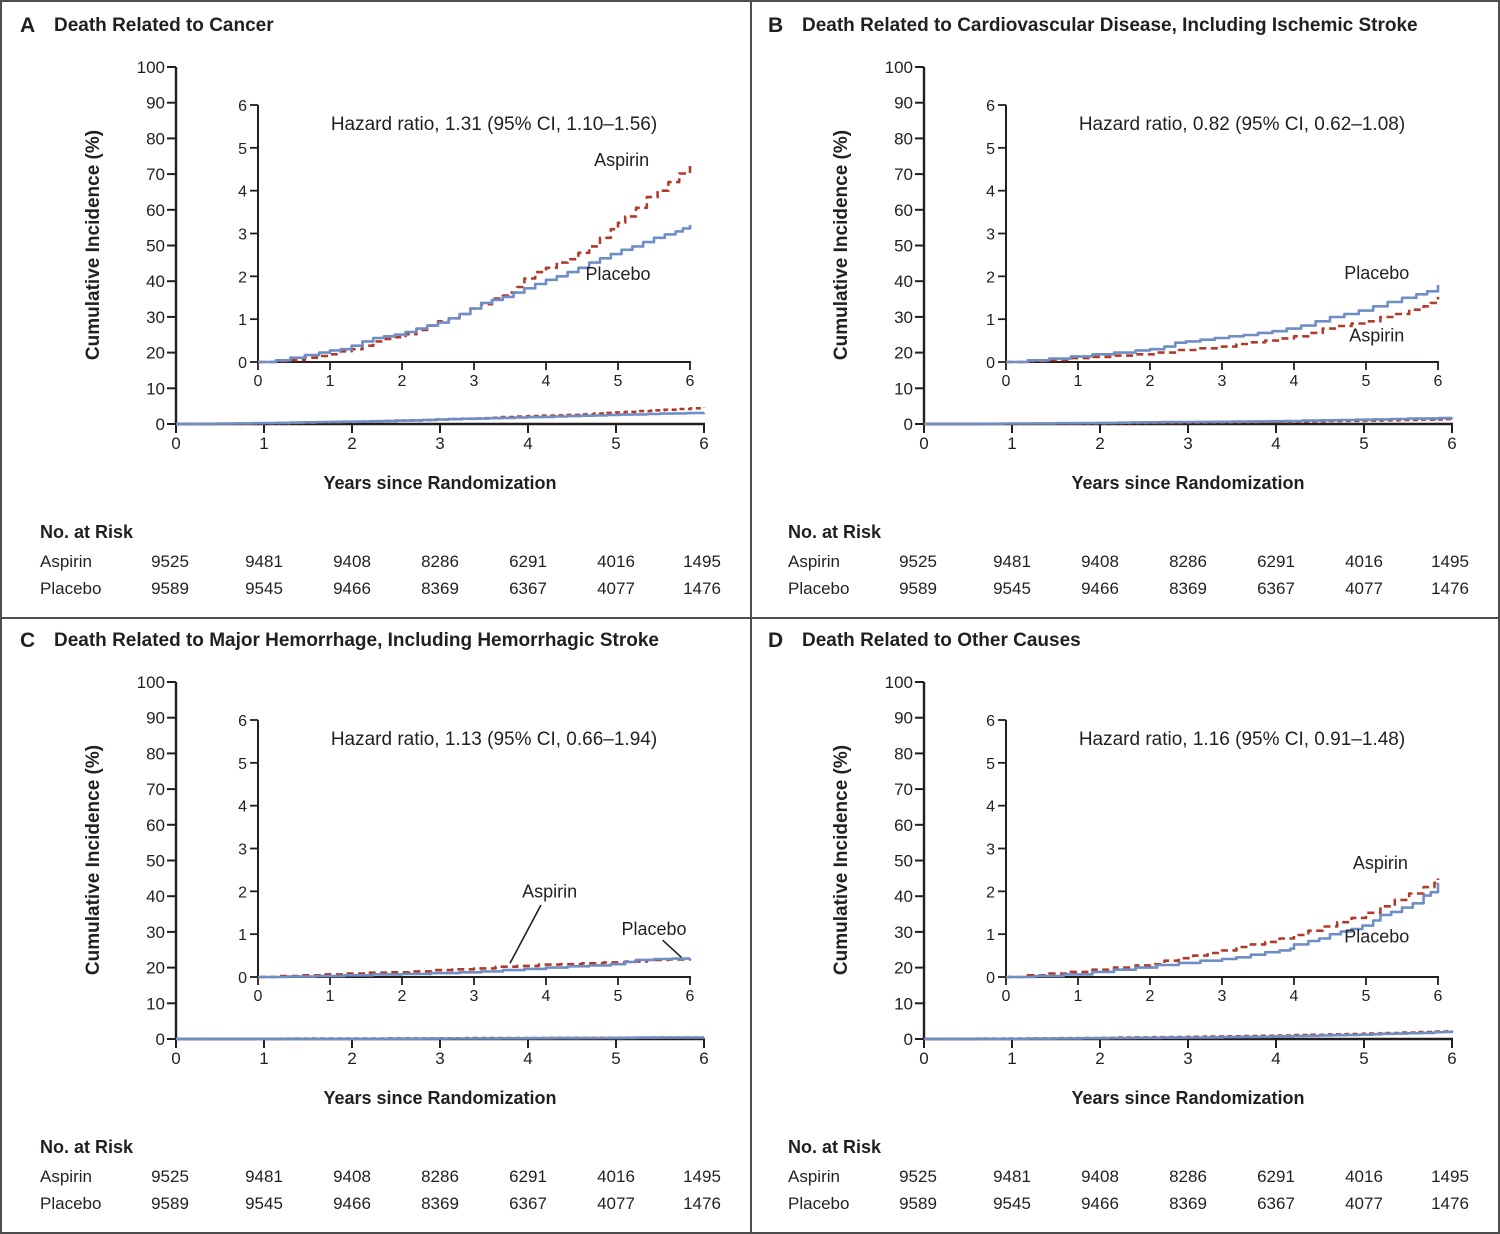  Describe the element at coordinates (546, 996) in the screenshot. I see `inset-x-tick-label: 4` at that location.